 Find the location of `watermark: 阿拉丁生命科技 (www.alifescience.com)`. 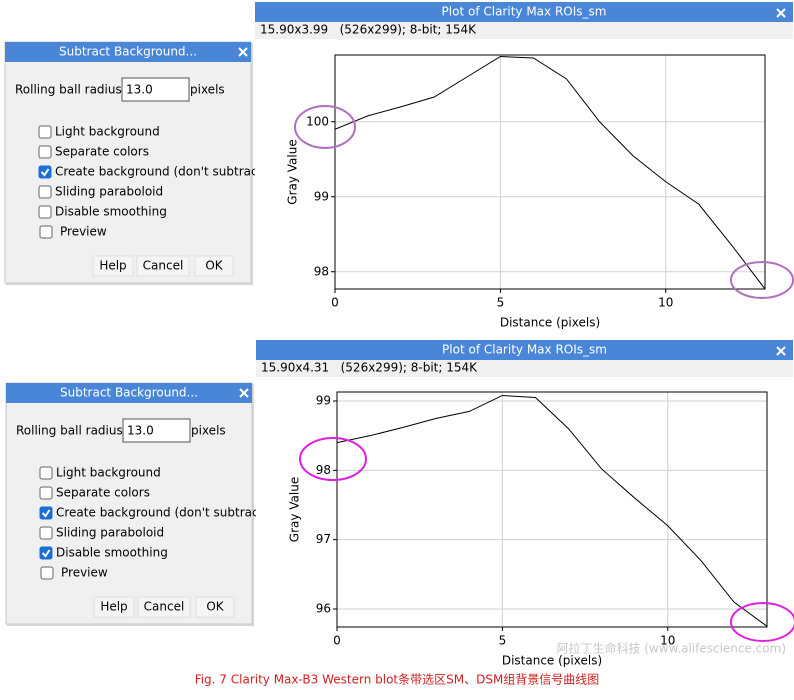

watermark: 阿拉丁生命科技 (www.alifescience.com) is located at coordinates (671, 648).